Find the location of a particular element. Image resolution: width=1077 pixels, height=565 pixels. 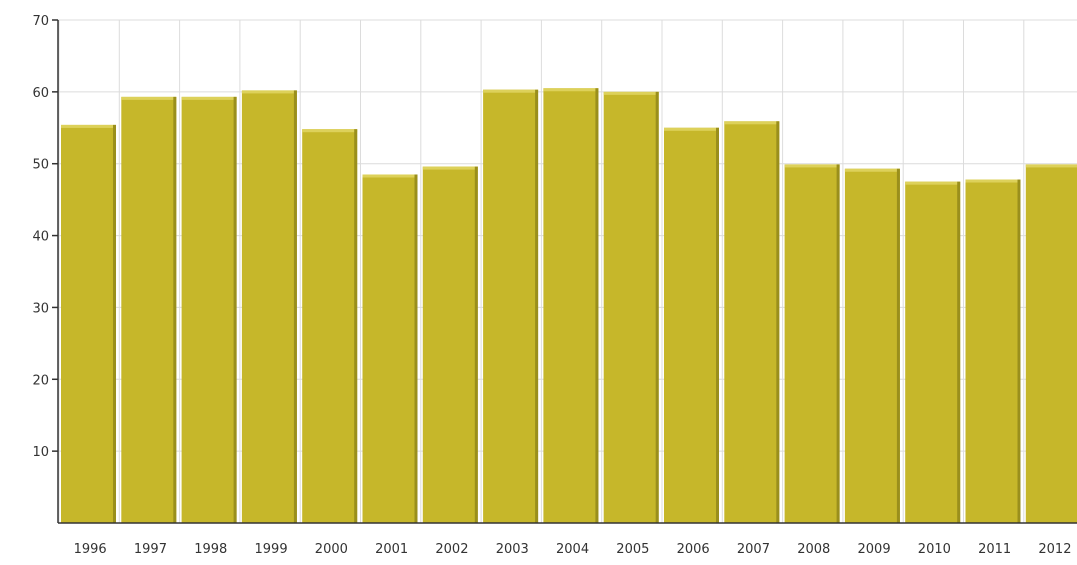

bar-1998 is located at coordinates (209, 309).